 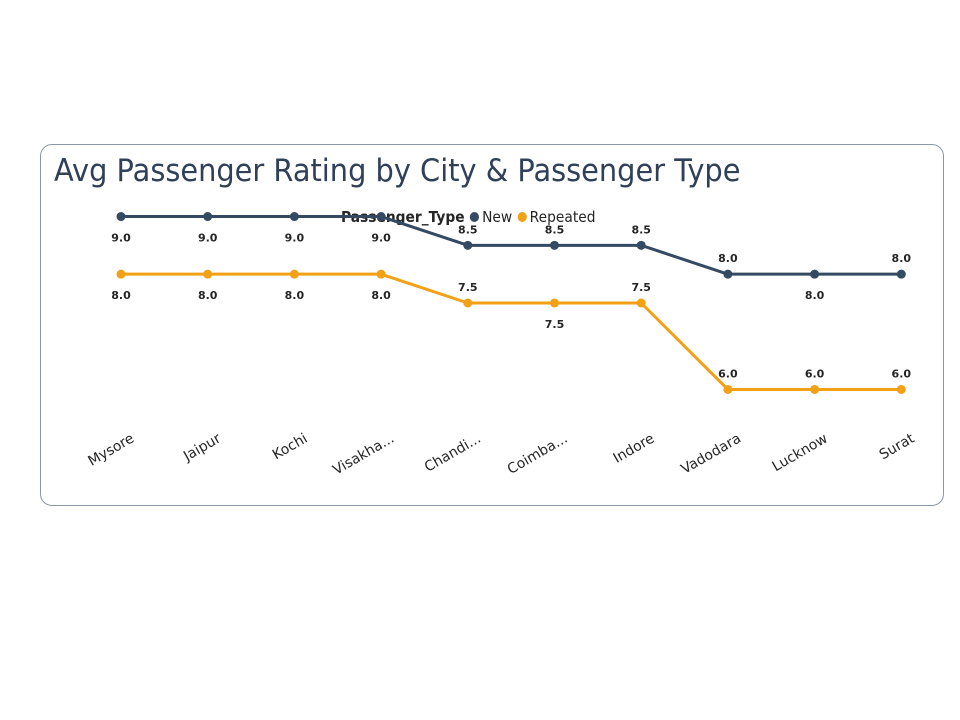 What do you see at coordinates (511, 245) in the screenshot?
I see `series-line-new` at bounding box center [511, 245].